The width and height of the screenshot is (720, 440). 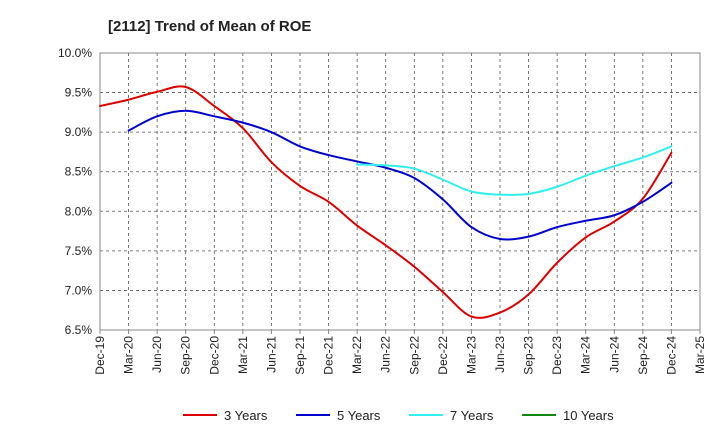 What do you see at coordinates (471, 355) in the screenshot?
I see `x-tick-label: Mar-23` at bounding box center [471, 355].